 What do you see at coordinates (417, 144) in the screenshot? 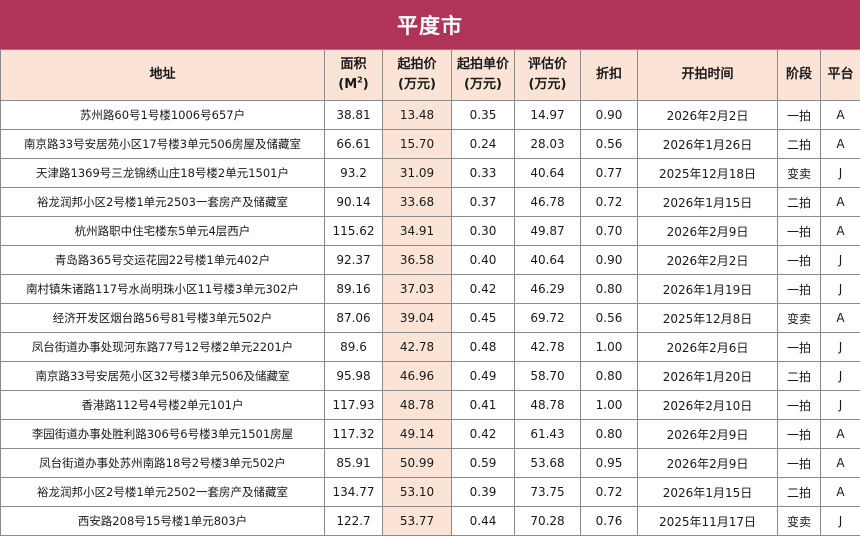
I see `cell-start-price: 15.70` at bounding box center [417, 144].